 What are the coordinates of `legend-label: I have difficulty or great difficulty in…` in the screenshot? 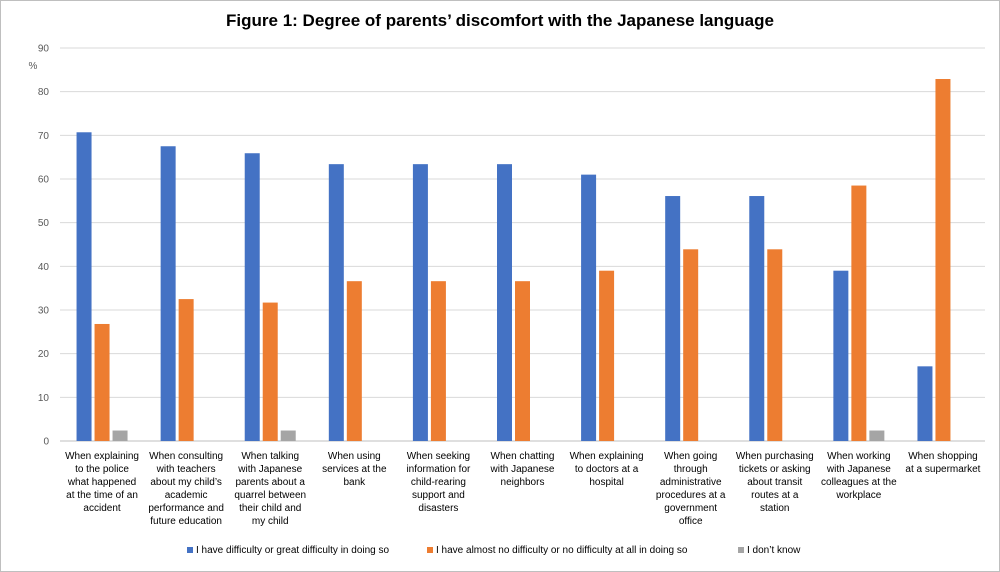 It's located at (293, 550).